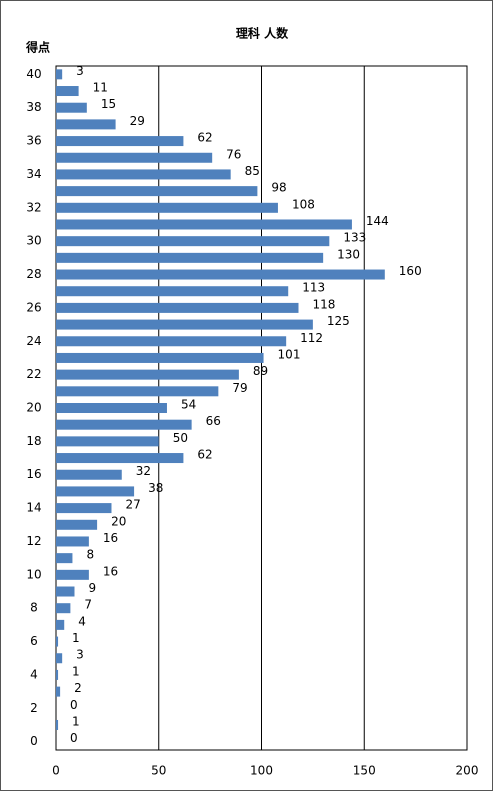  What do you see at coordinates (33, 174) in the screenshot?
I see `y-tick-label: 34` at bounding box center [33, 174].